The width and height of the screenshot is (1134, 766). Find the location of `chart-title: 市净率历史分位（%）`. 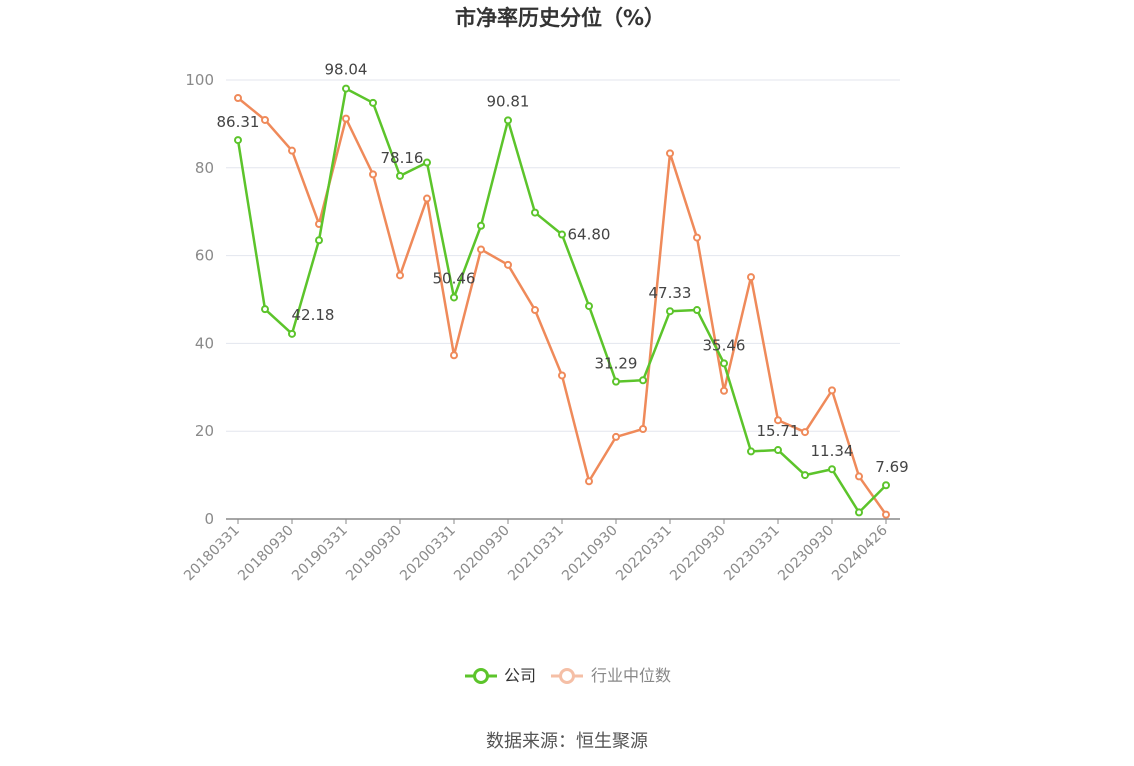

chart-title: 市净率历史分位（%） is located at coordinates (560, 18).